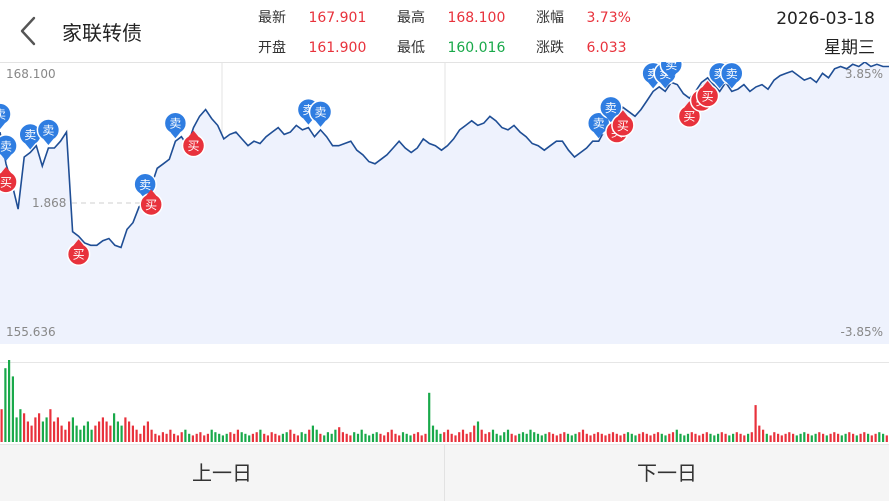 The height and width of the screenshot is (501, 889). What do you see at coordinates (312, 47) in the screenshot?
I see `quote-open: 开盘 161.900` at bounding box center [312, 47].